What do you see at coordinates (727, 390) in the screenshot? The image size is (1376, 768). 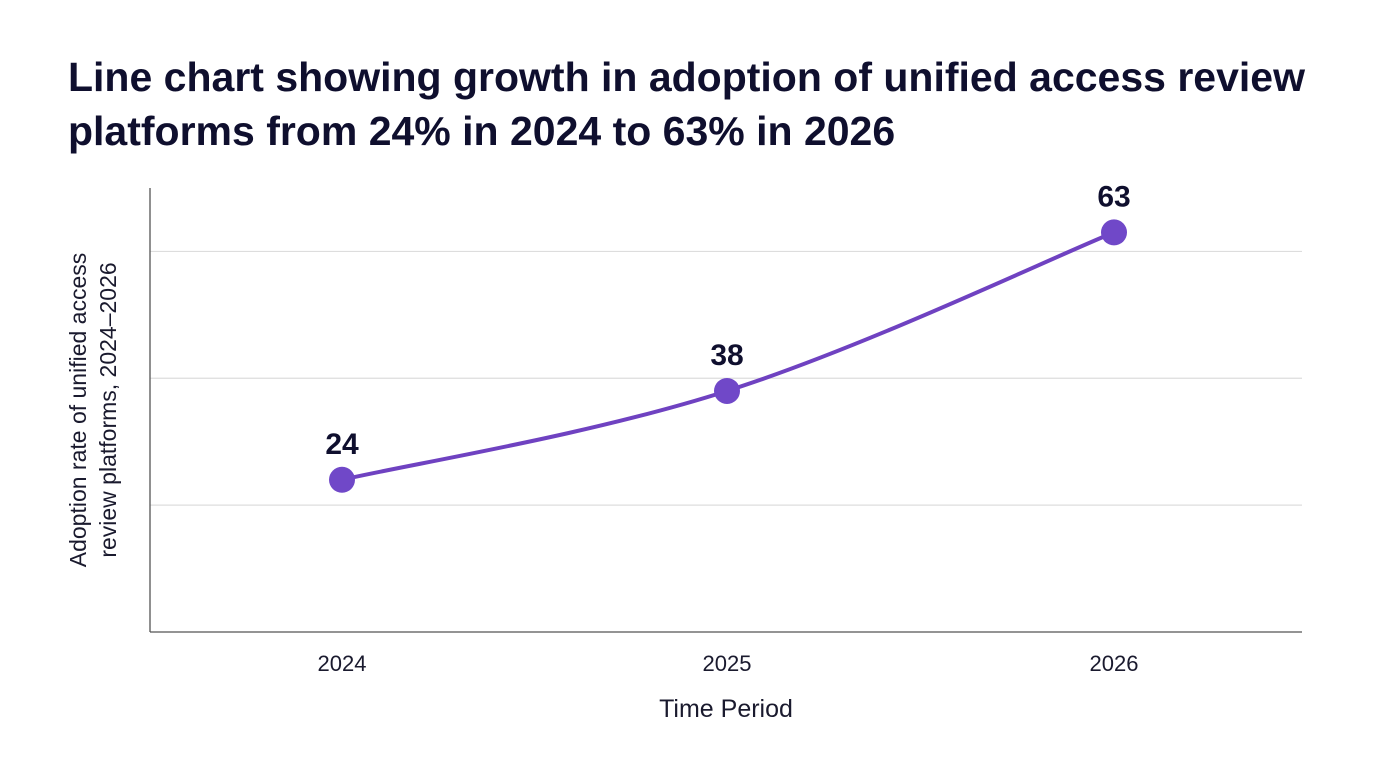 I see `data-point-2025` at bounding box center [727, 390].